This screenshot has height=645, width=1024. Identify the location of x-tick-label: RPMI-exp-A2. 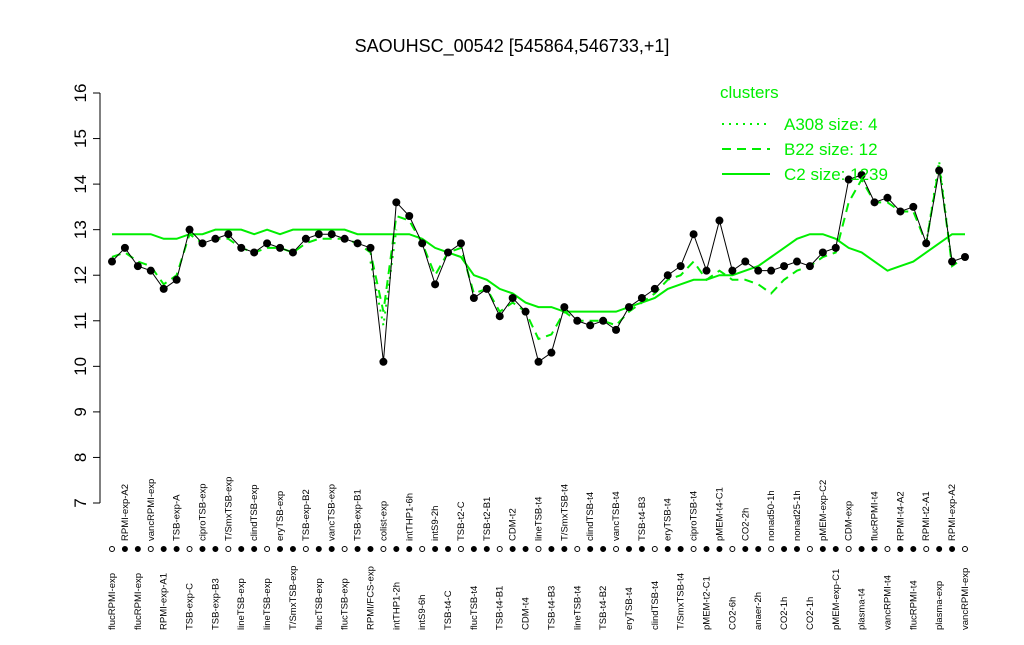
(125, 512).